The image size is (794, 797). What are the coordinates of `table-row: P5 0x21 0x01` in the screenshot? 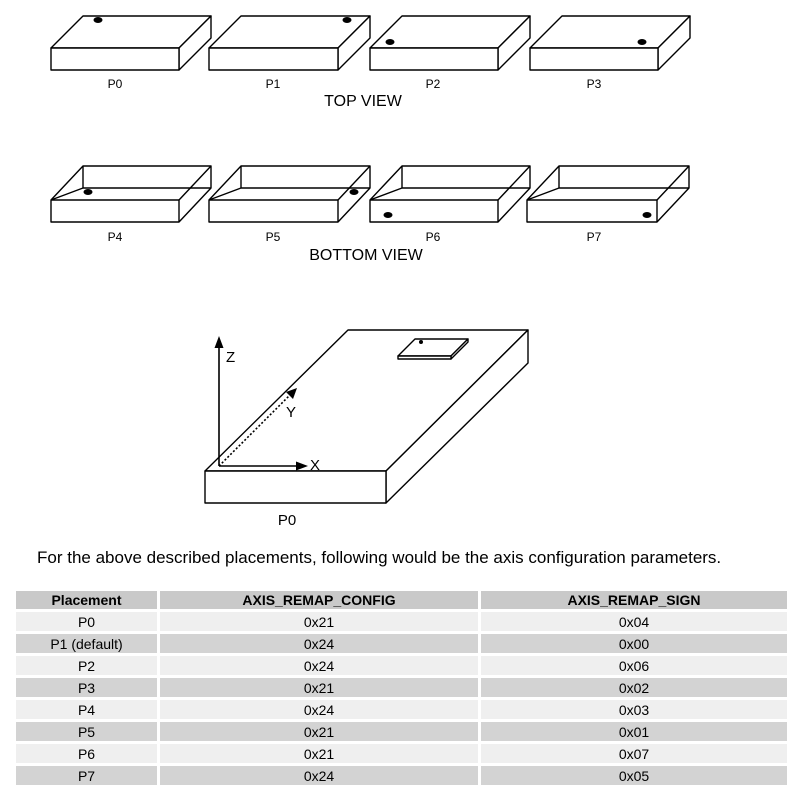 It's located at (401, 731).